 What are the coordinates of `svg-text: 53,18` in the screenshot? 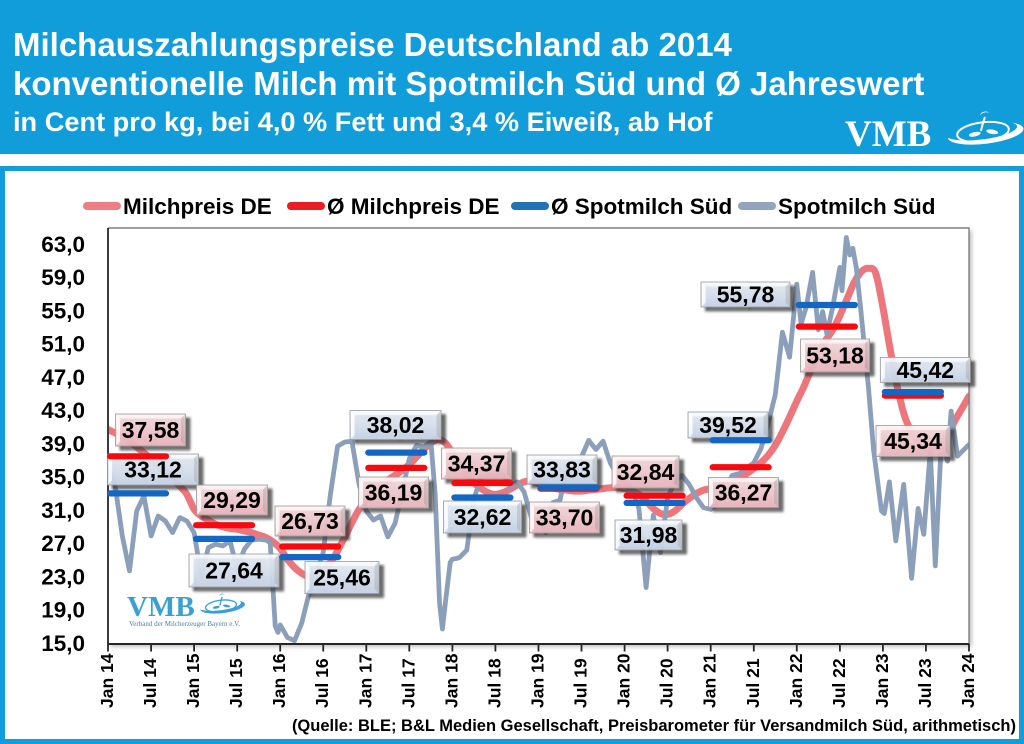 It's located at (835, 356).